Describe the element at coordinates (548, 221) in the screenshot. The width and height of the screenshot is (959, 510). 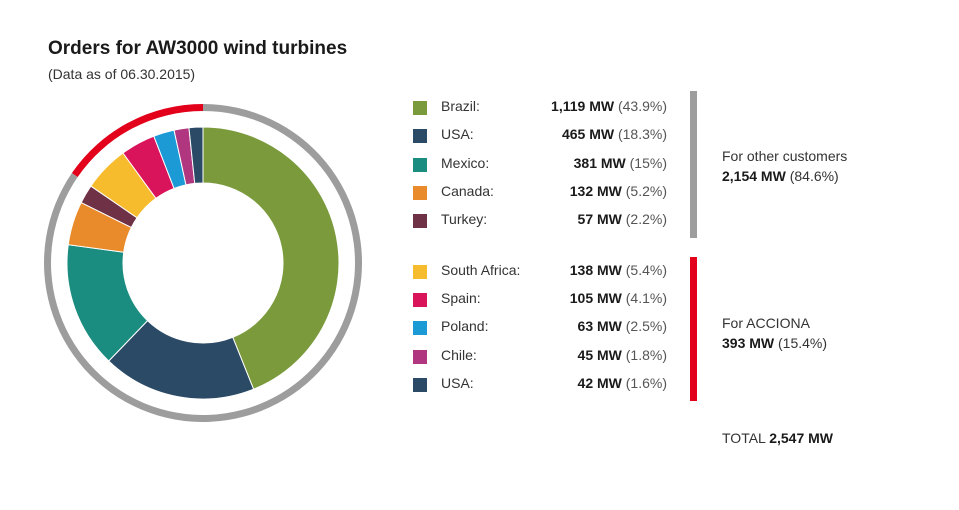
I see `legend-item: Turkey: 57 MW (2.2%)` at that location.